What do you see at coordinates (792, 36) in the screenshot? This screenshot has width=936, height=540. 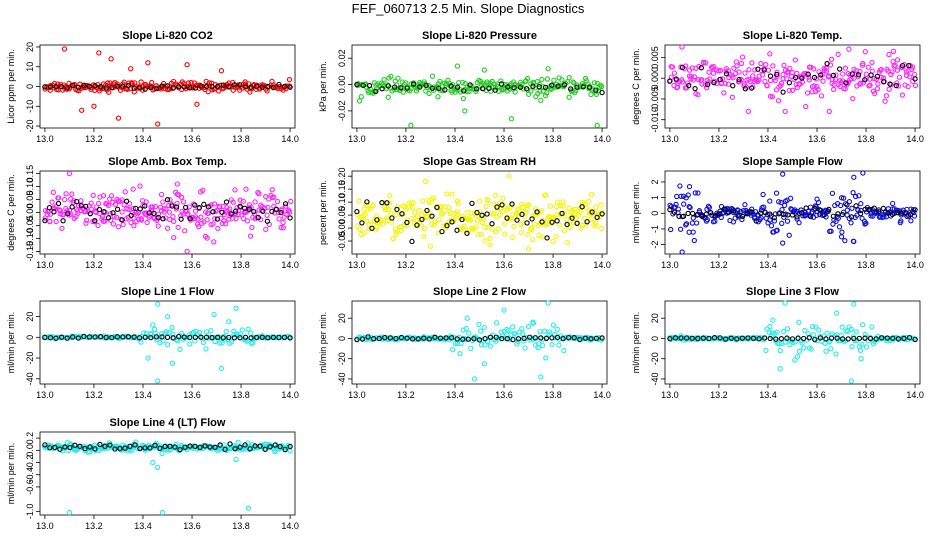 I see `panel-title: Slope Li-820 Temp.` at bounding box center [792, 36].